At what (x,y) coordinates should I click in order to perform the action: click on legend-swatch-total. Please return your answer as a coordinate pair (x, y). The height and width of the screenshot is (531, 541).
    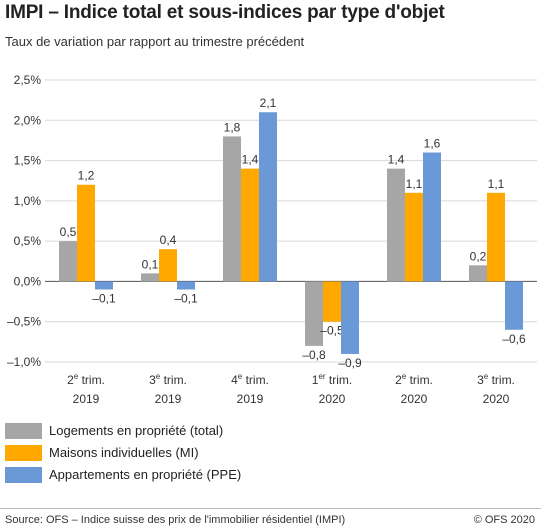
    Looking at the image, I should click on (23, 431).